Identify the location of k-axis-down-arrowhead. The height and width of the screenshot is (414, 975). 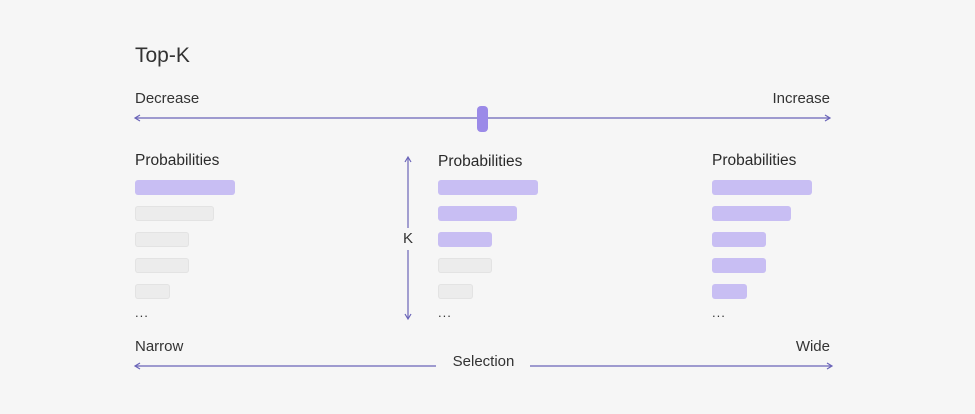
(408, 317).